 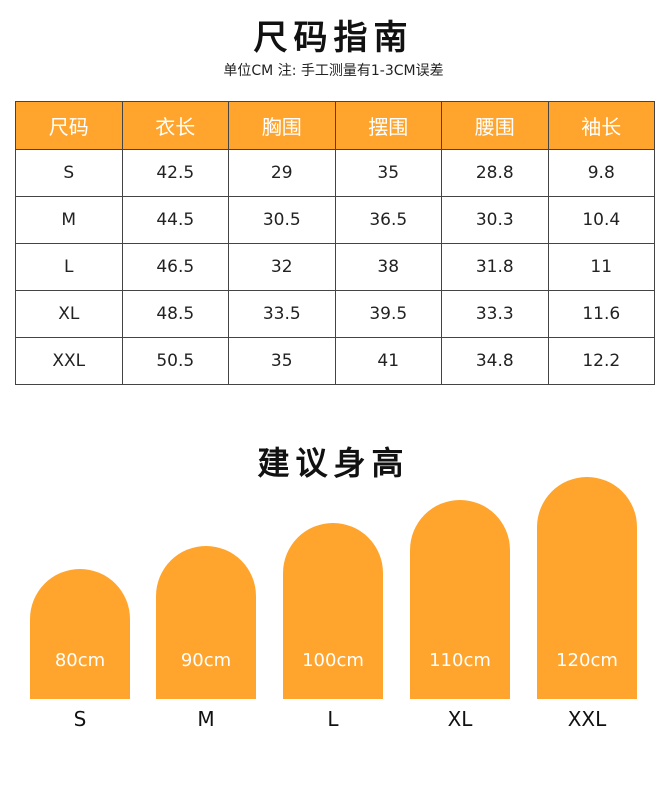 I want to click on table-cell: 30.5, so click(x=282, y=220).